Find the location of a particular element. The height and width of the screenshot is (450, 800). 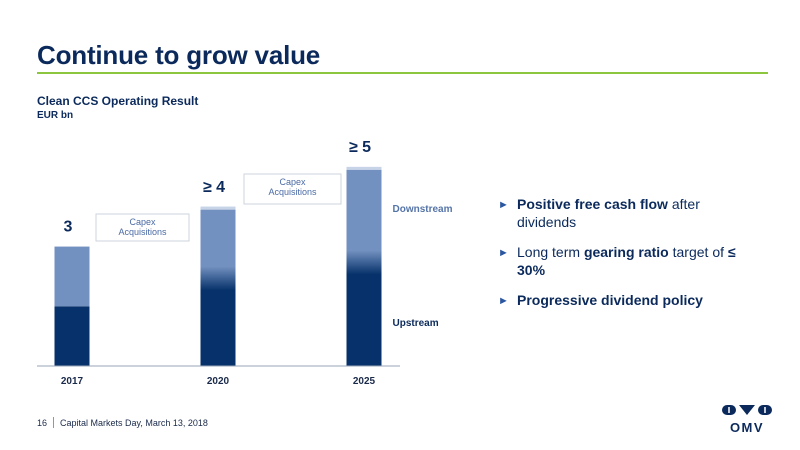

bullet-item: ► Progressive dividend policy is located at coordinates (625, 300).